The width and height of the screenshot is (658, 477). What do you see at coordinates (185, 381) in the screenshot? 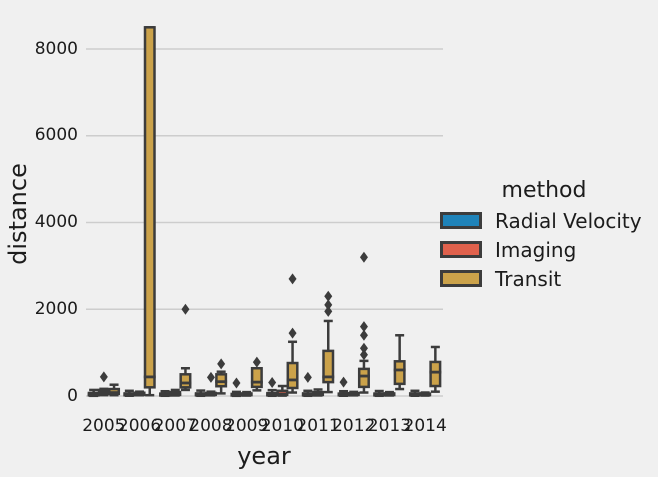
I see `box-transit-2007` at bounding box center [185, 381].